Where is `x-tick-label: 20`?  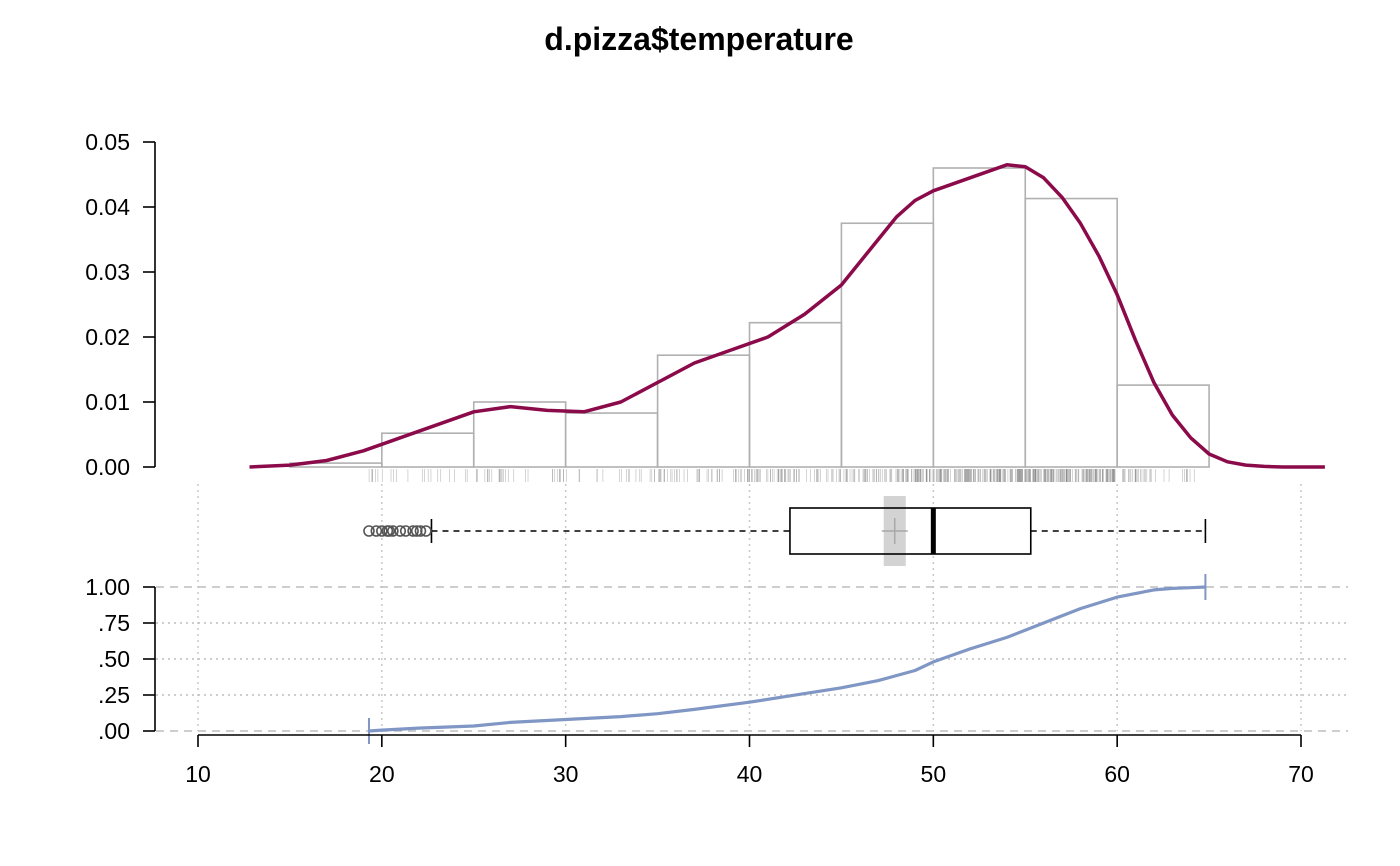
x-tick-label: 20 is located at coordinates (382, 774).